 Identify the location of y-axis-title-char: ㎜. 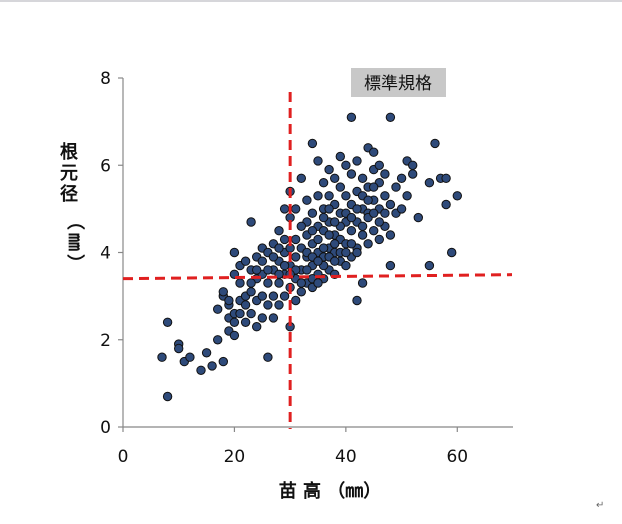
(74, 242).